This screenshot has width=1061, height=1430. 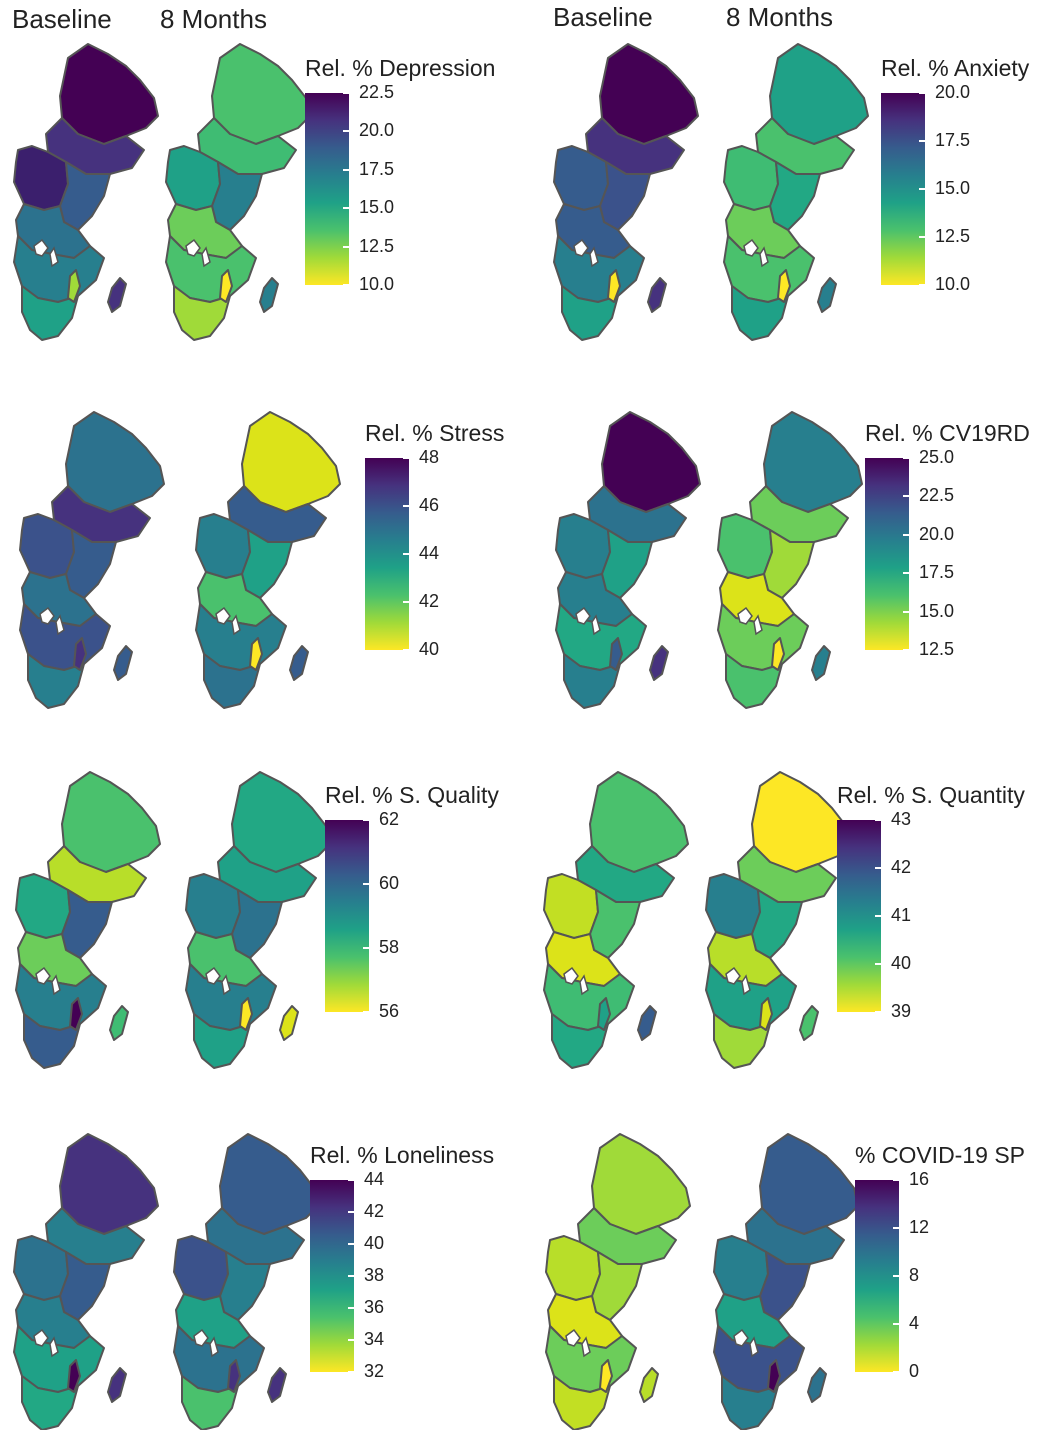 What do you see at coordinates (903, 189) in the screenshot?
I see `legend-colorbar-anxiety` at bounding box center [903, 189].